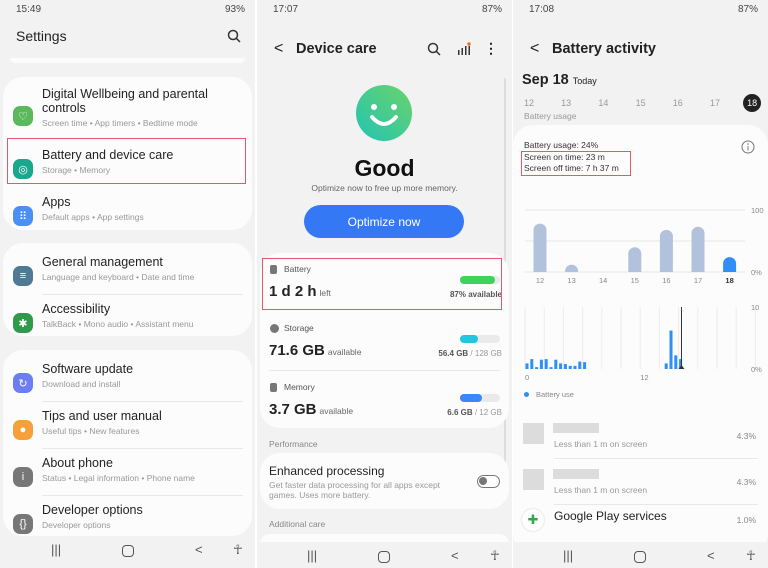  What do you see at coordinates (601, 444) in the screenshot?
I see `app-screen-time: Less than 1 m on screen` at bounding box center [601, 444].